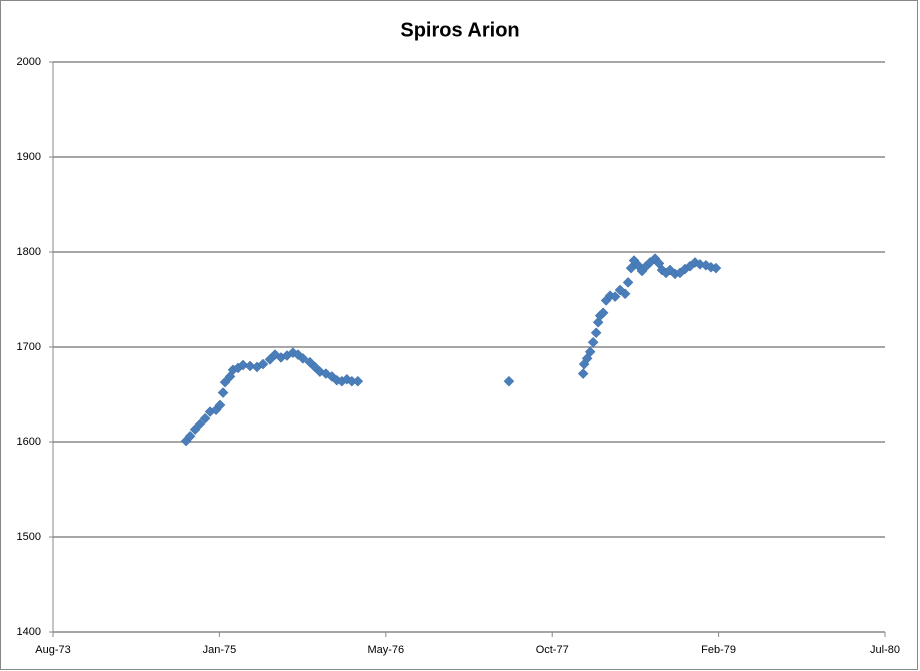  Describe the element at coordinates (29, 62) in the screenshot. I see `y-tick-label: 2000` at that location.